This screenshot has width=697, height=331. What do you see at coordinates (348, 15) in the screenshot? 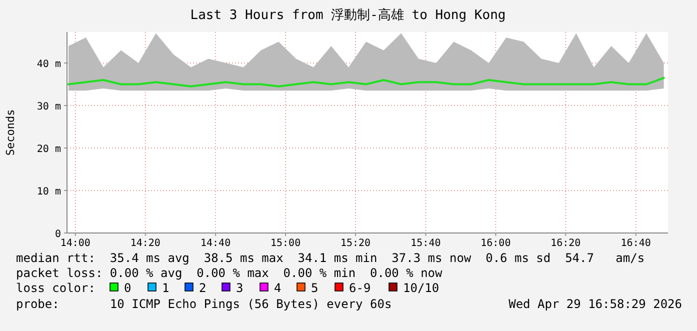
I see `chart-title: Last 3 Hours from 浮動制-高雄 to Hong Kong` at bounding box center [348, 15].